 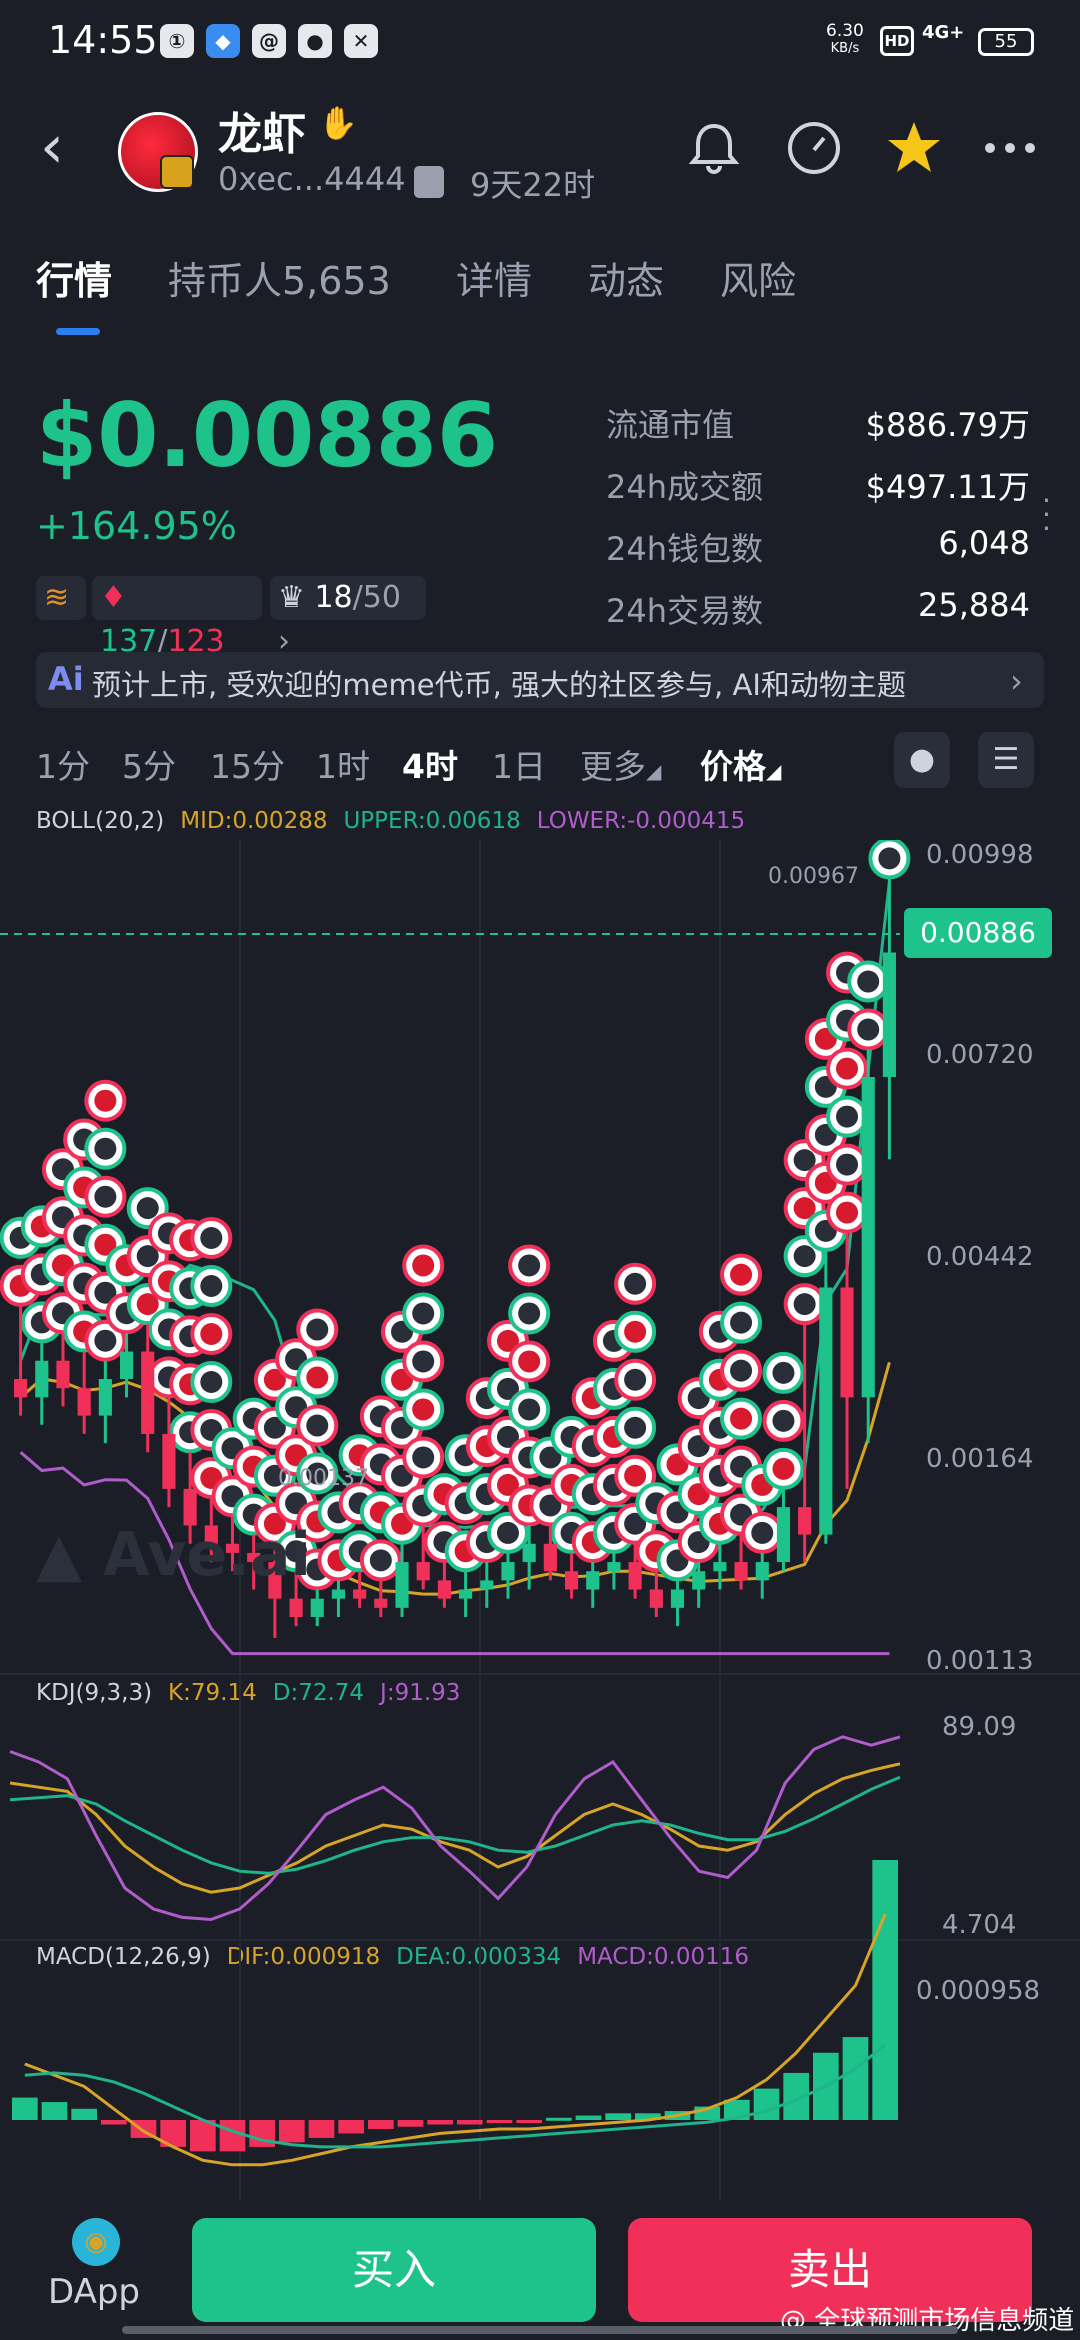 I want to click on timeframe-15m: 15分, so click(x=247, y=766).